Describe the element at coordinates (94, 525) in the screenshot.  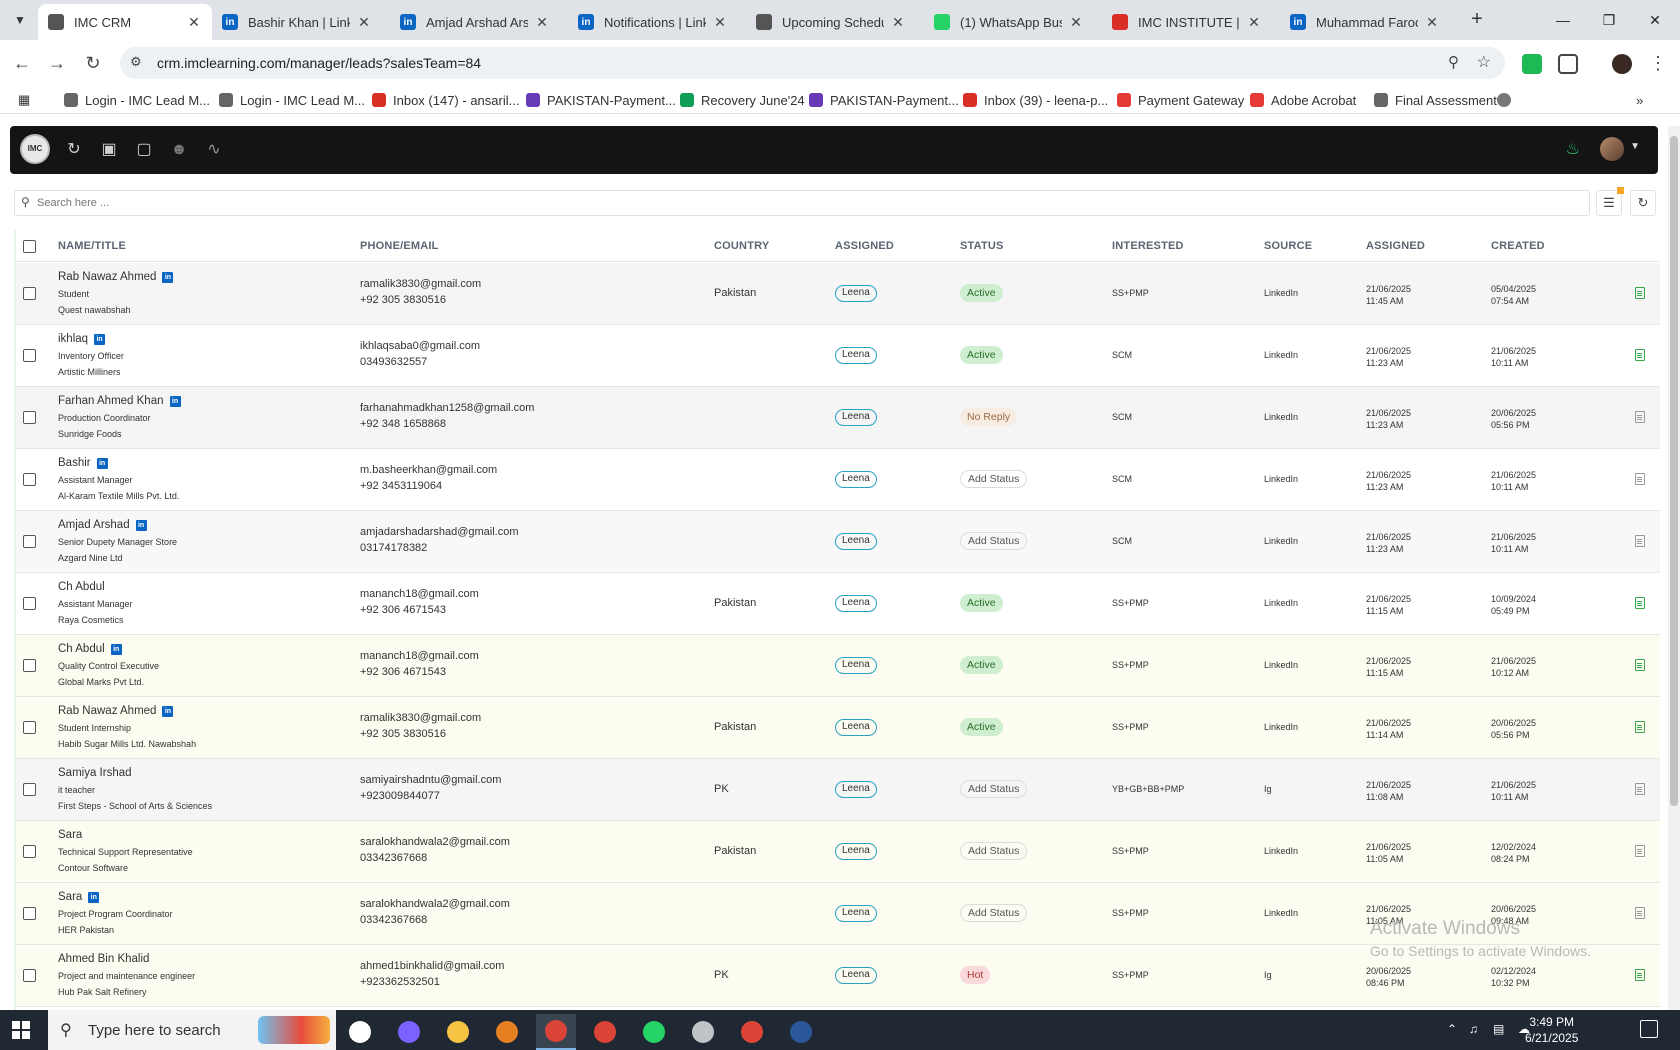
I see `lead-name: Amjad Arshad` at that location.